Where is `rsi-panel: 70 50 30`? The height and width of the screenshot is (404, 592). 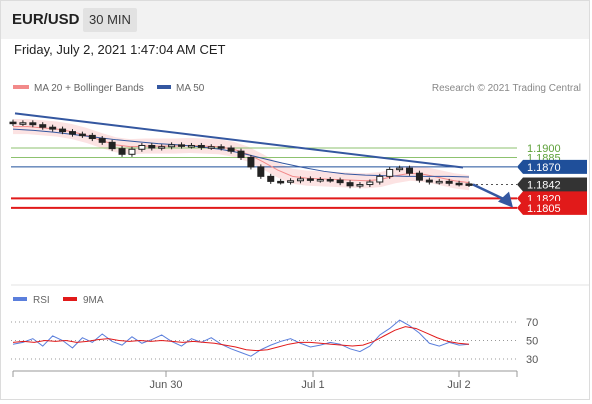 rsi-panel: 70 50 30 is located at coordinates (274, 341).